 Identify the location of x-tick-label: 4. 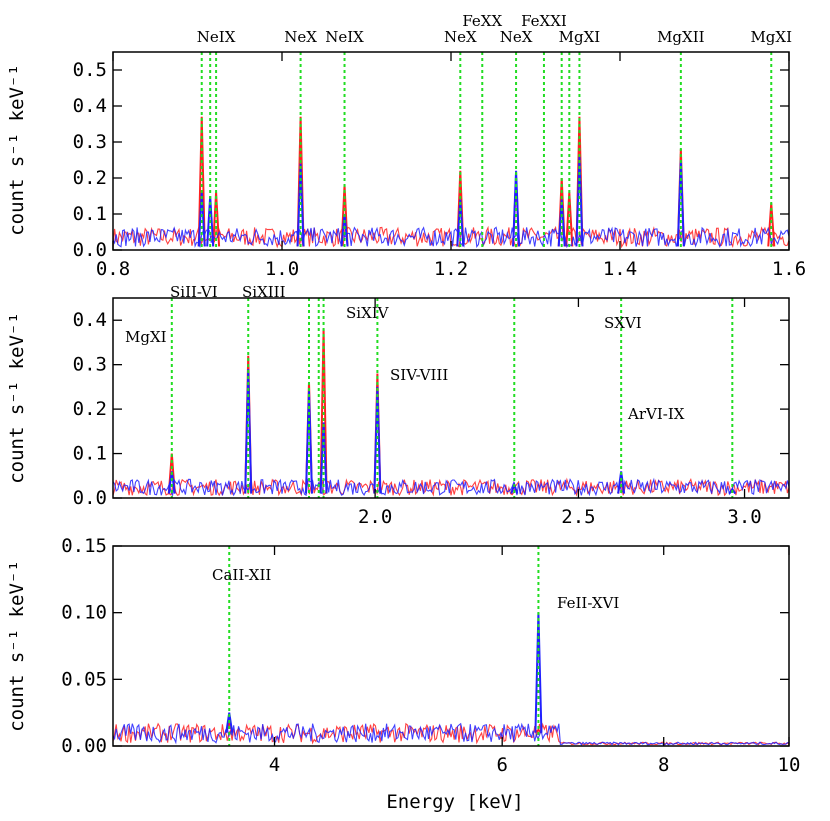
(274, 765).